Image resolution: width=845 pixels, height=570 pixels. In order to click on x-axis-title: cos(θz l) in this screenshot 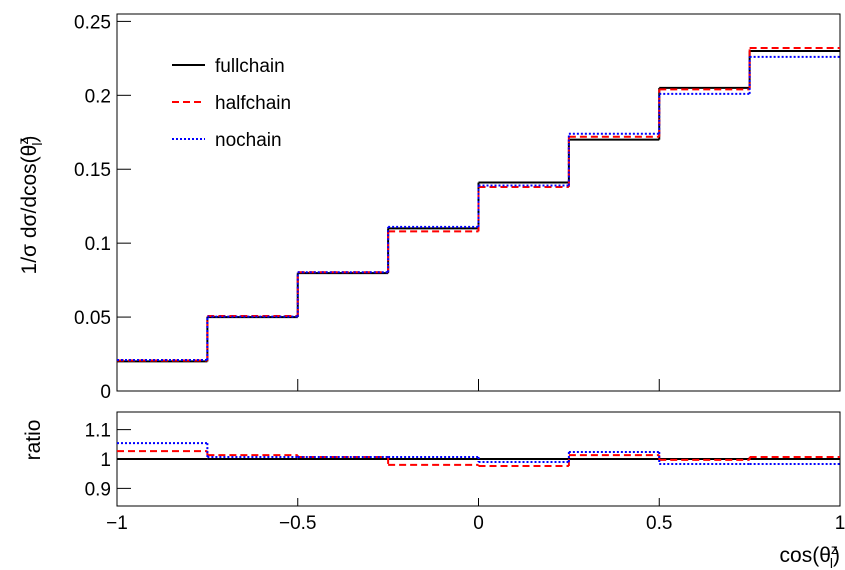, I will do `click(810, 555)`.